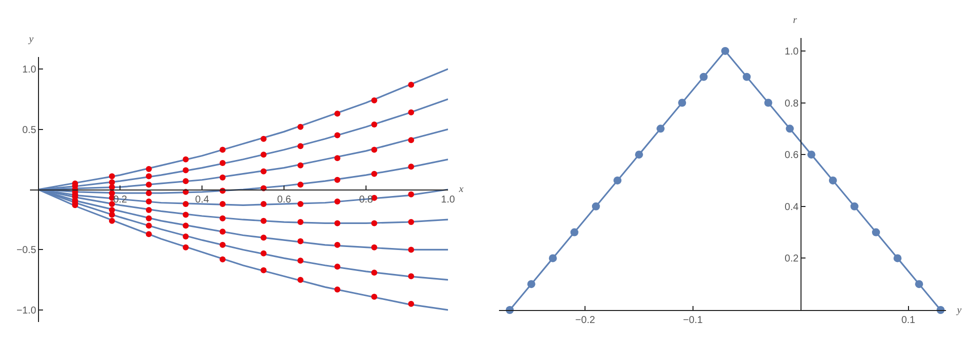 The image size is (975, 339). I want to click on x-tick-label: 0.1, so click(908, 320).